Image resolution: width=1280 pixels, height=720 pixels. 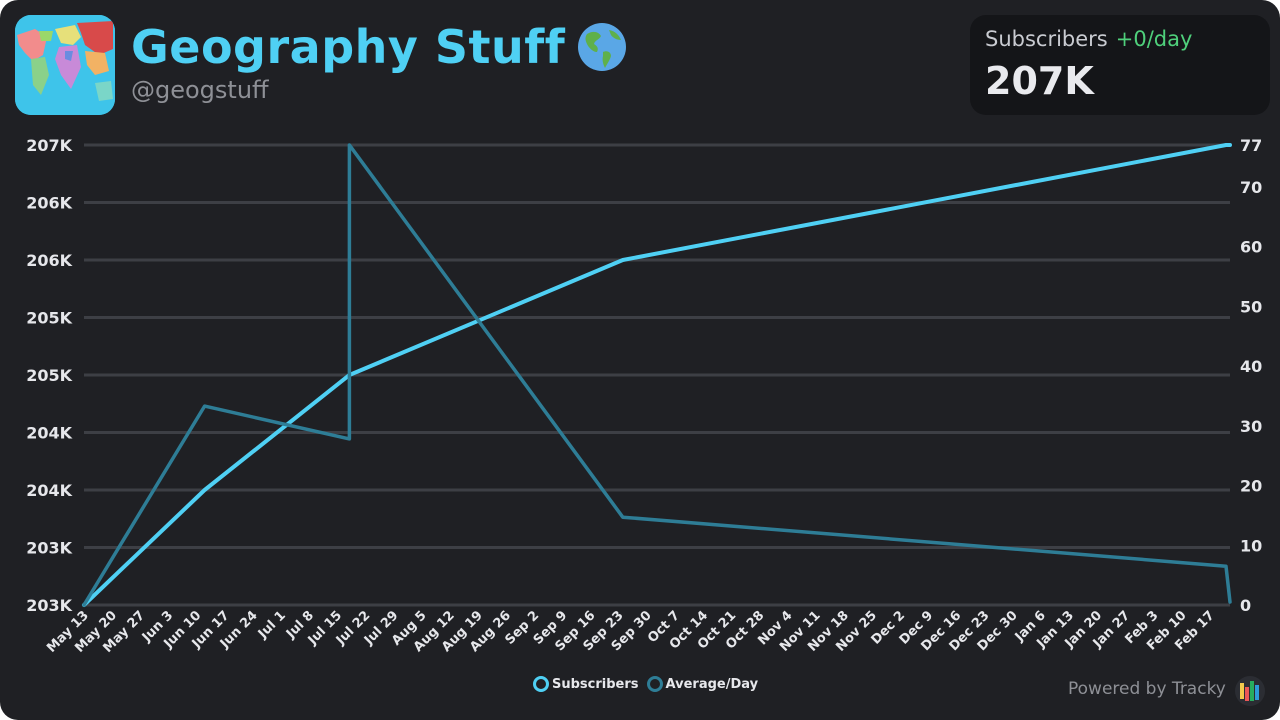 I want to click on subscriber-stat-box: Subscribers +0/day 207K, so click(x=1120, y=65).